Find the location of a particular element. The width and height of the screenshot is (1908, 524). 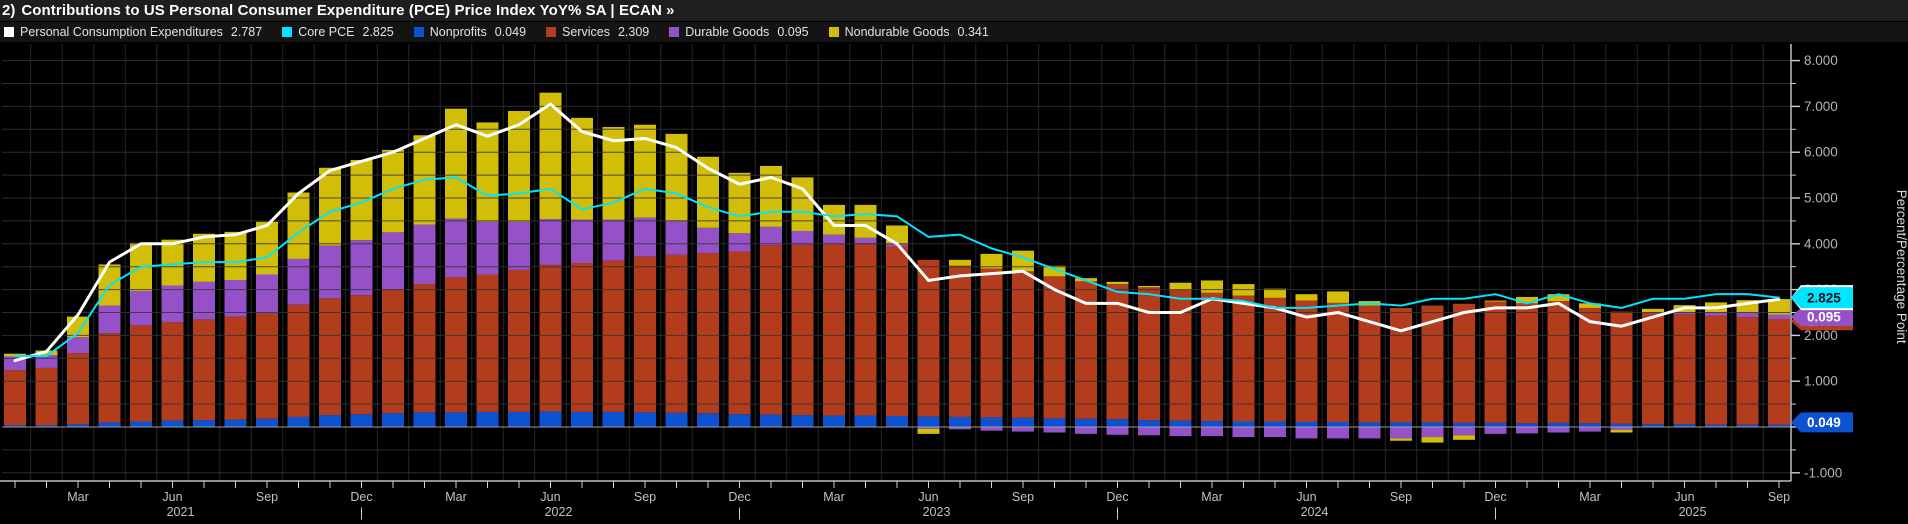

legend-item-core: Core PCE 2.825 is located at coordinates (338, 32).